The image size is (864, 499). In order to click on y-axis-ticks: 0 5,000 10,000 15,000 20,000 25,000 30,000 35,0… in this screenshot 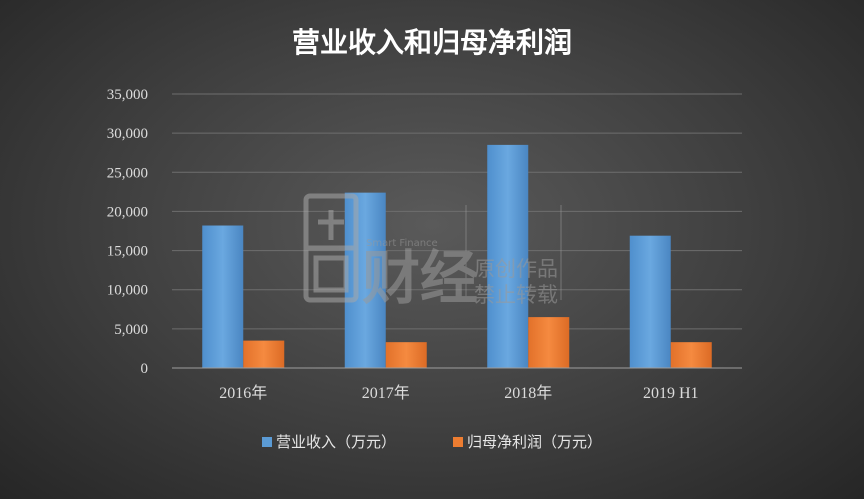, I will do `click(127, 232)`.